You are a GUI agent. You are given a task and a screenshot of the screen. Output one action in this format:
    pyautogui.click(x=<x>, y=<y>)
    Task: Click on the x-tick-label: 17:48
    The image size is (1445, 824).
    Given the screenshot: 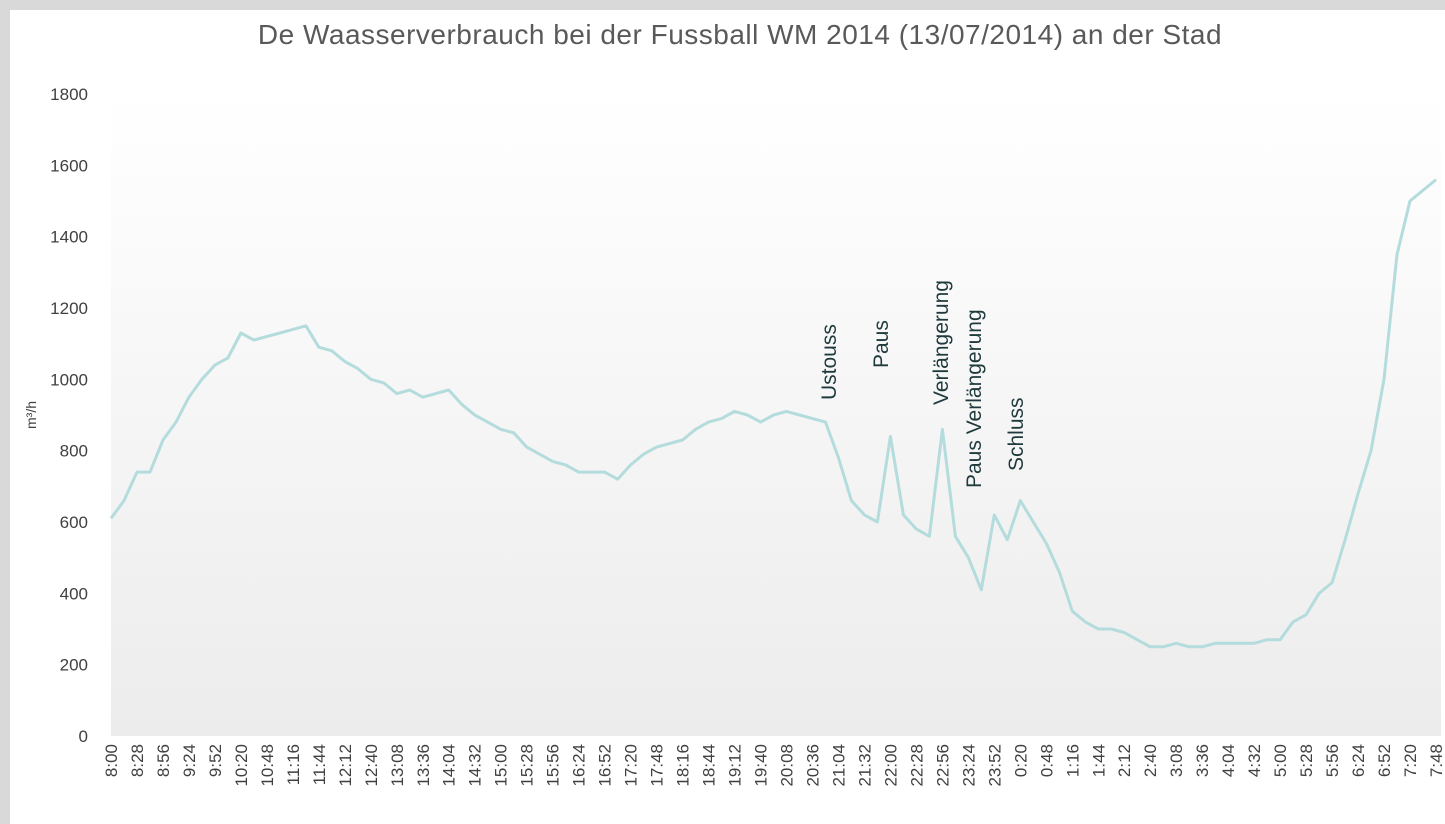 What is the action you would take?
    pyautogui.click(x=657, y=765)
    